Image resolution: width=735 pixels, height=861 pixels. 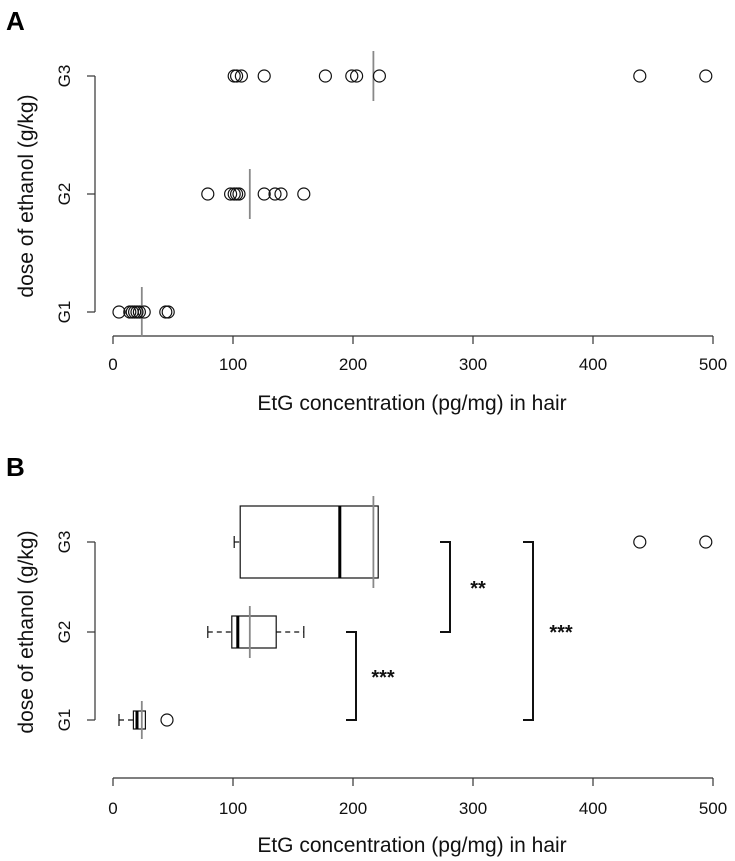 I want to click on panel-b-x-tick-label: 0, so click(x=112, y=808).